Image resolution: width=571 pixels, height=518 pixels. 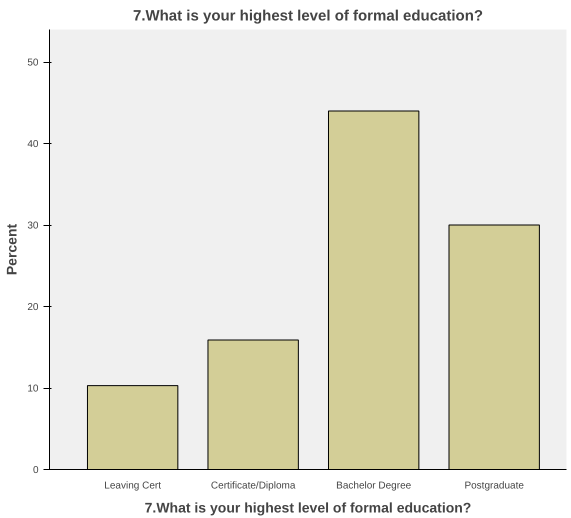 What do you see at coordinates (494, 486) in the screenshot?
I see `x-tick-label: Postgraduate` at bounding box center [494, 486].